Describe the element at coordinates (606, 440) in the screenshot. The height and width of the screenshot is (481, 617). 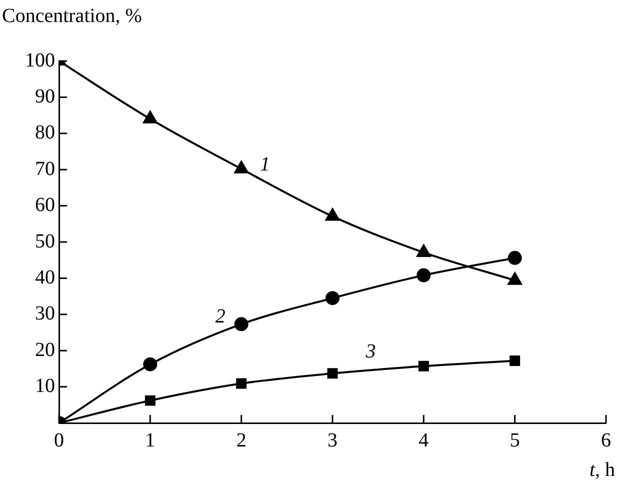
I see `x-tick-label: 6` at that location.